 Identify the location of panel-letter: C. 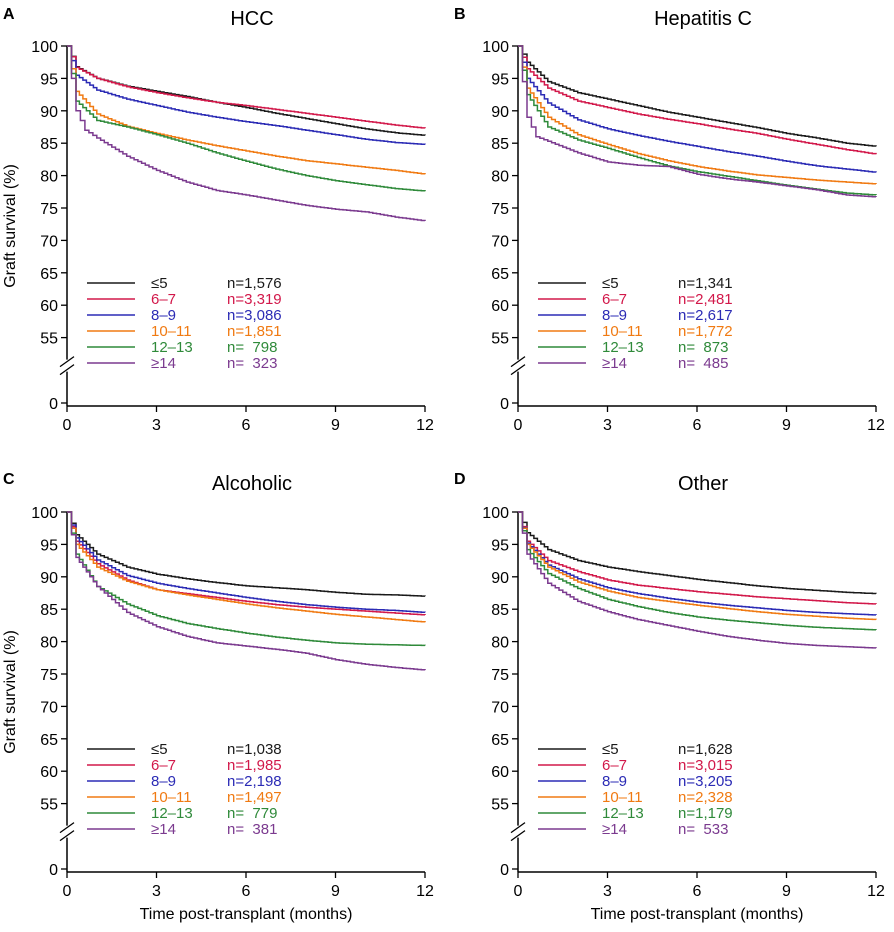
(9, 479).